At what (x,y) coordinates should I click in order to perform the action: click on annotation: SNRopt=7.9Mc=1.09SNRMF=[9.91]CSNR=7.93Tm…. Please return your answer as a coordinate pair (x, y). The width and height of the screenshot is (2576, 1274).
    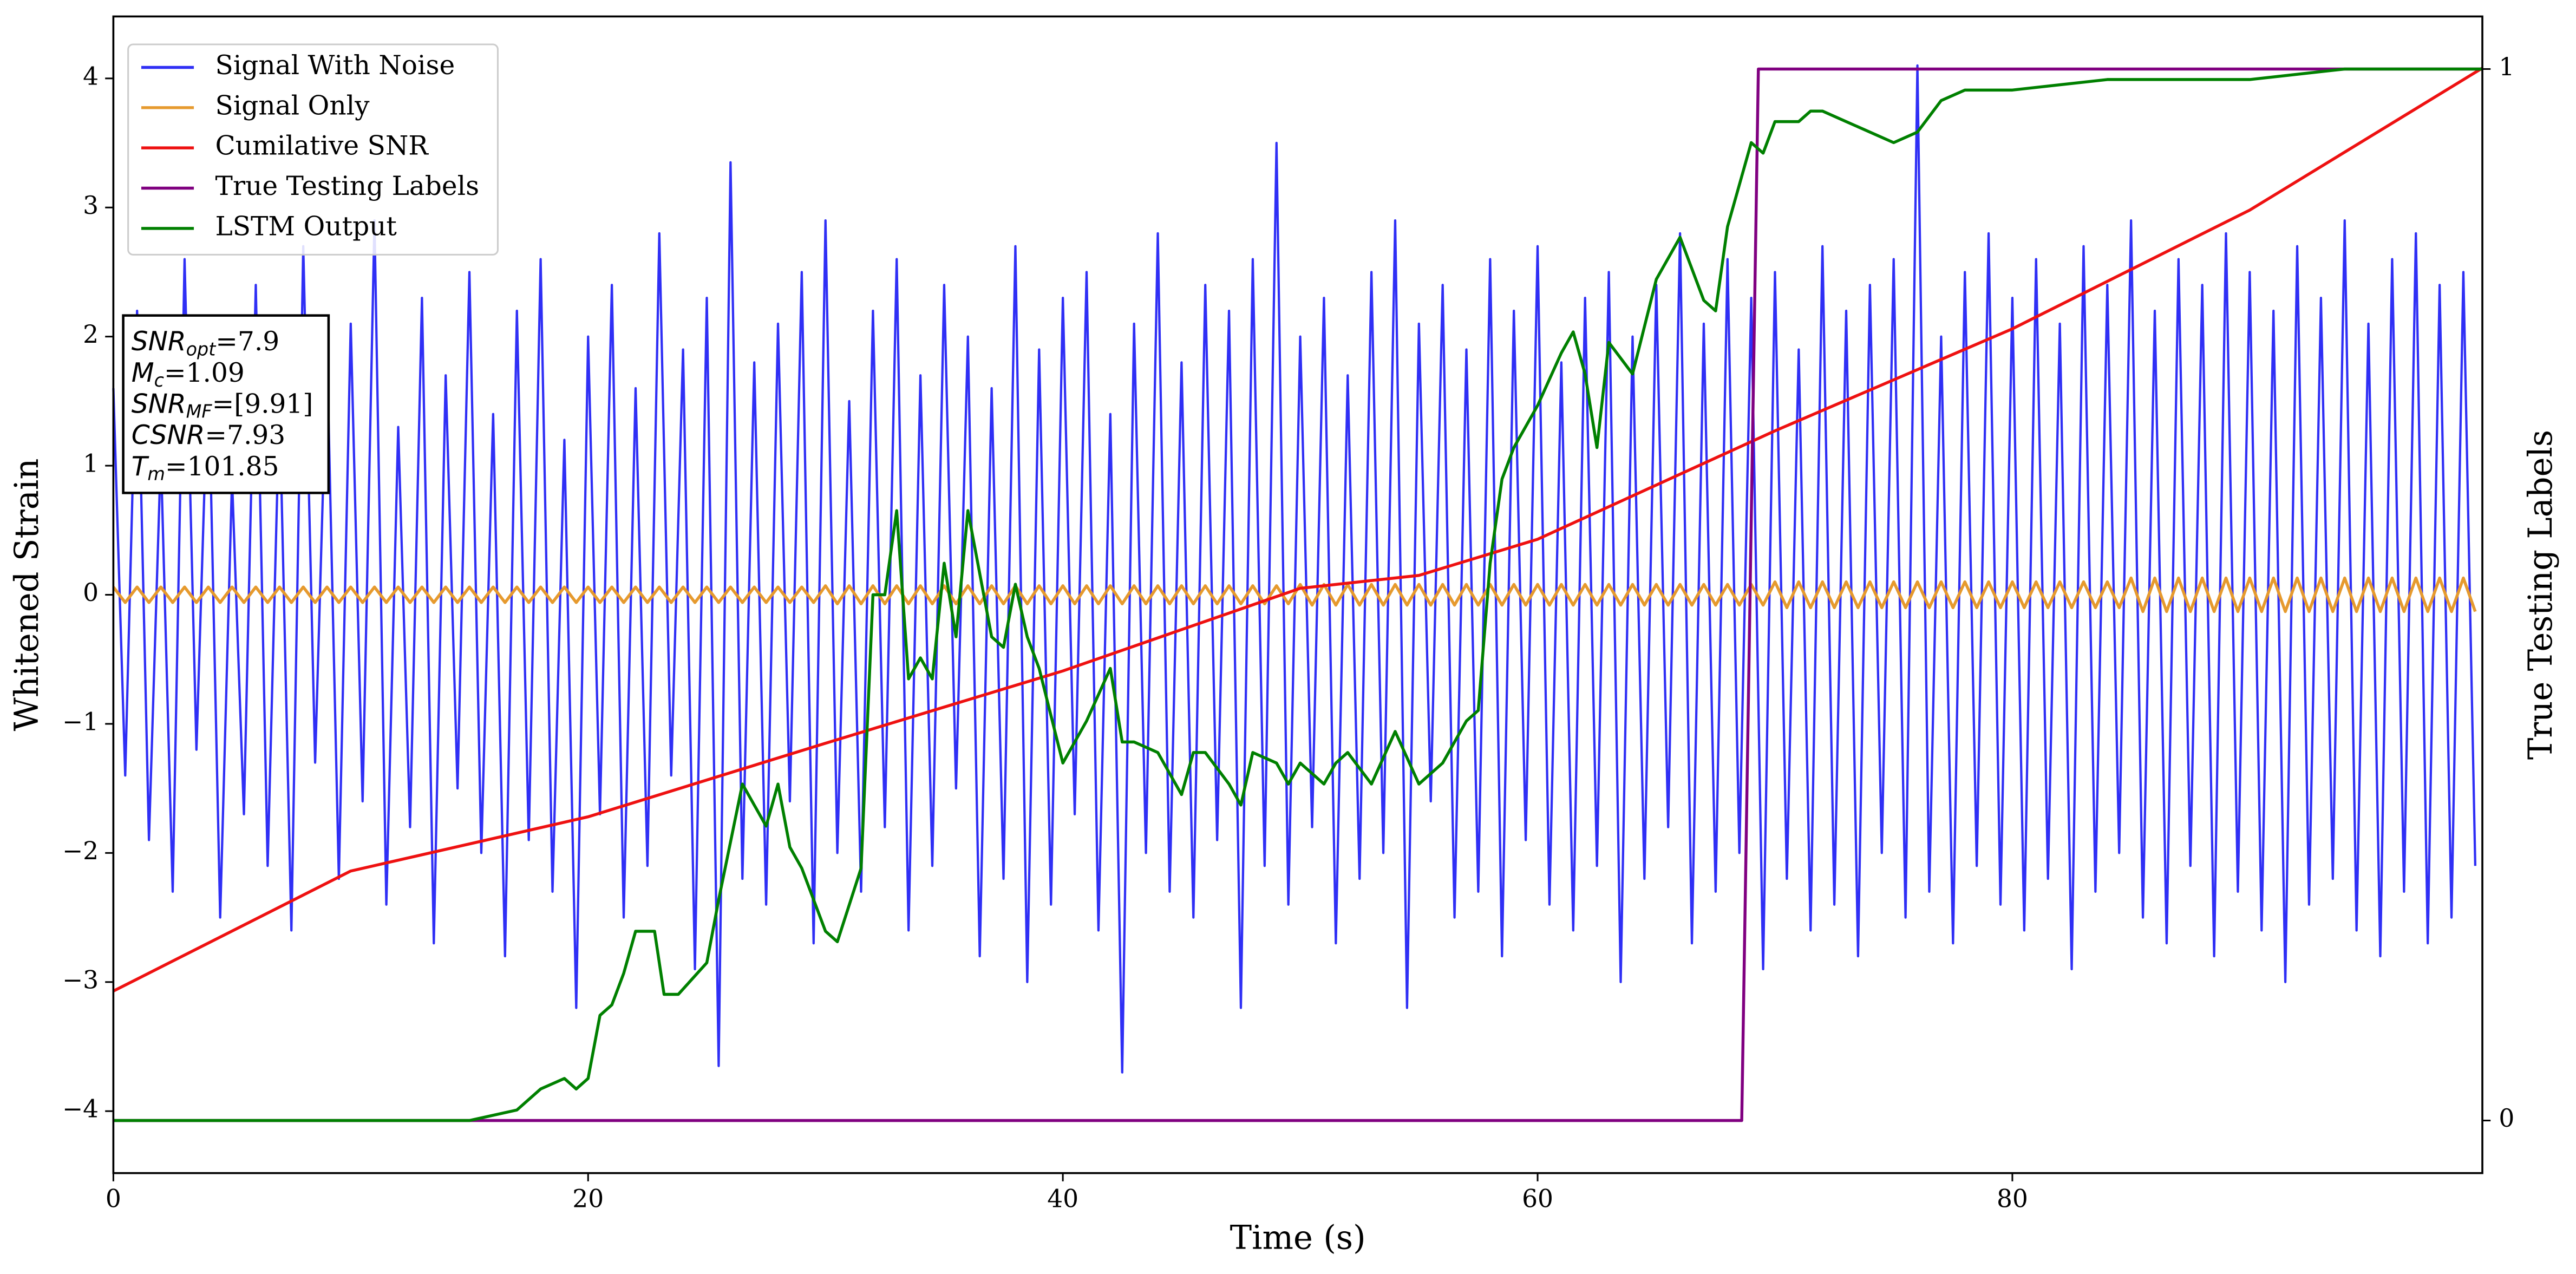
    Looking at the image, I should click on (226, 404).